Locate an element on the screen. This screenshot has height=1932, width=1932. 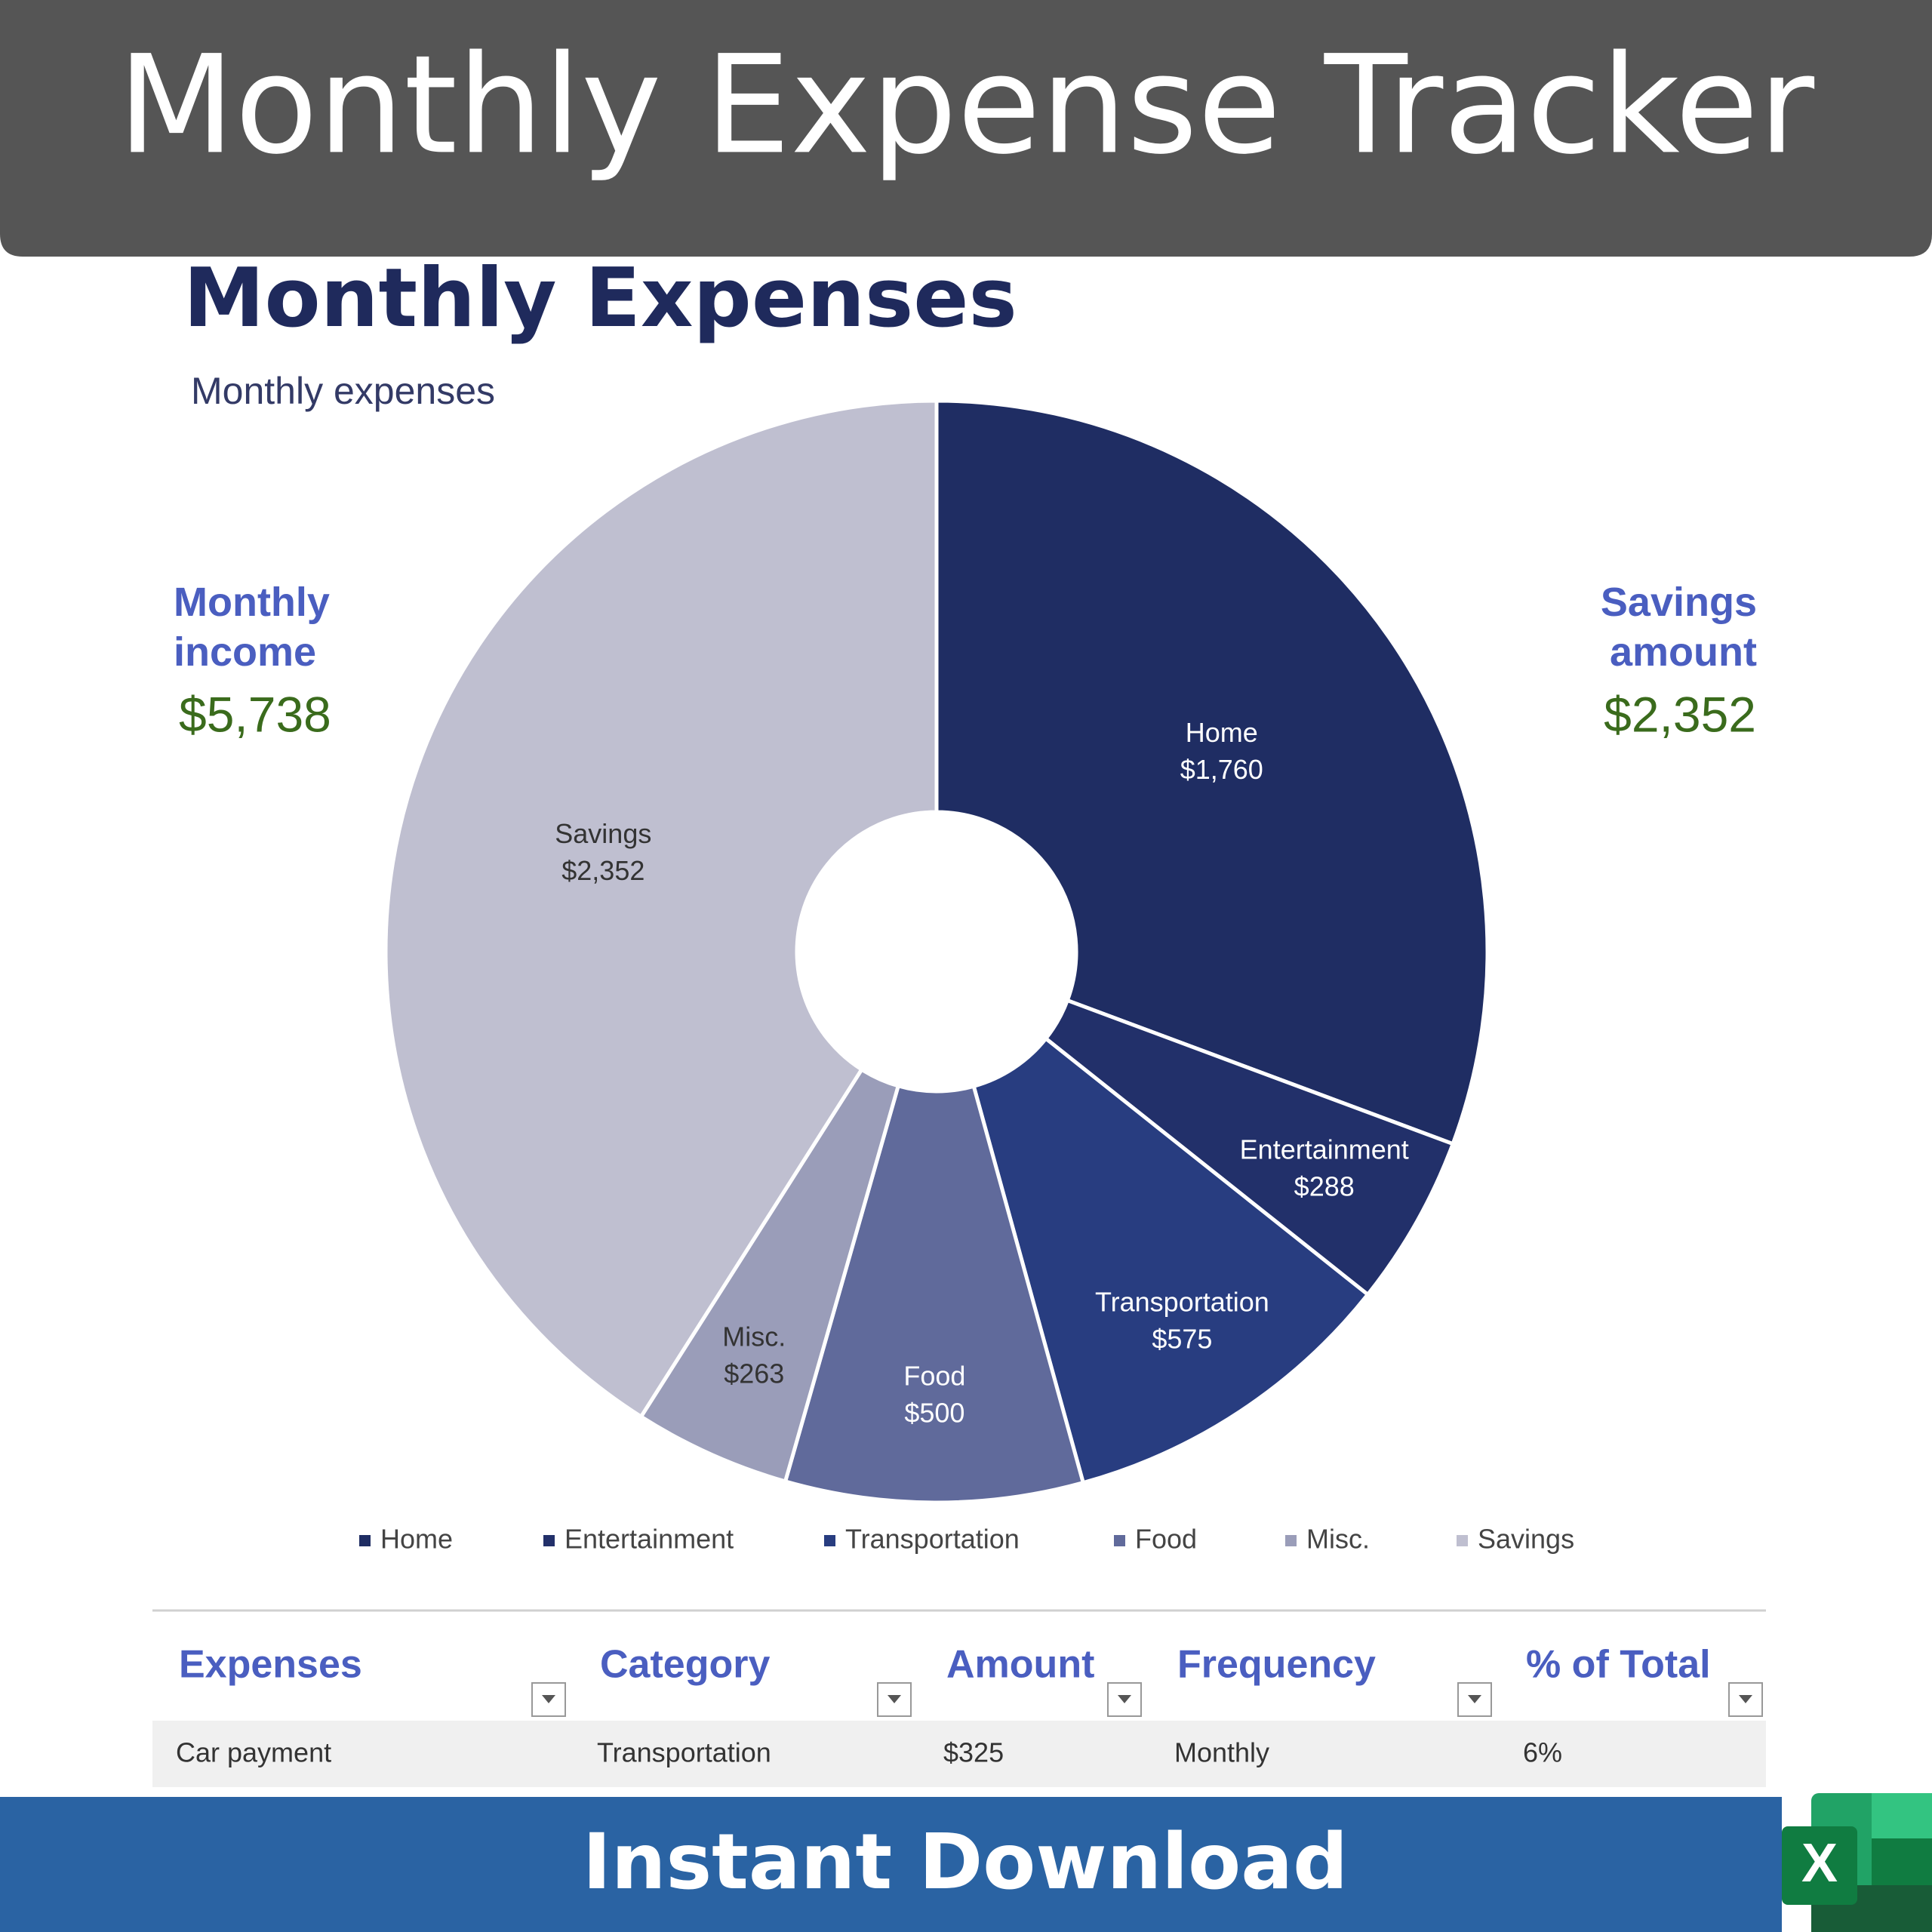
table-cell: Car payment is located at coordinates (253, 1752).